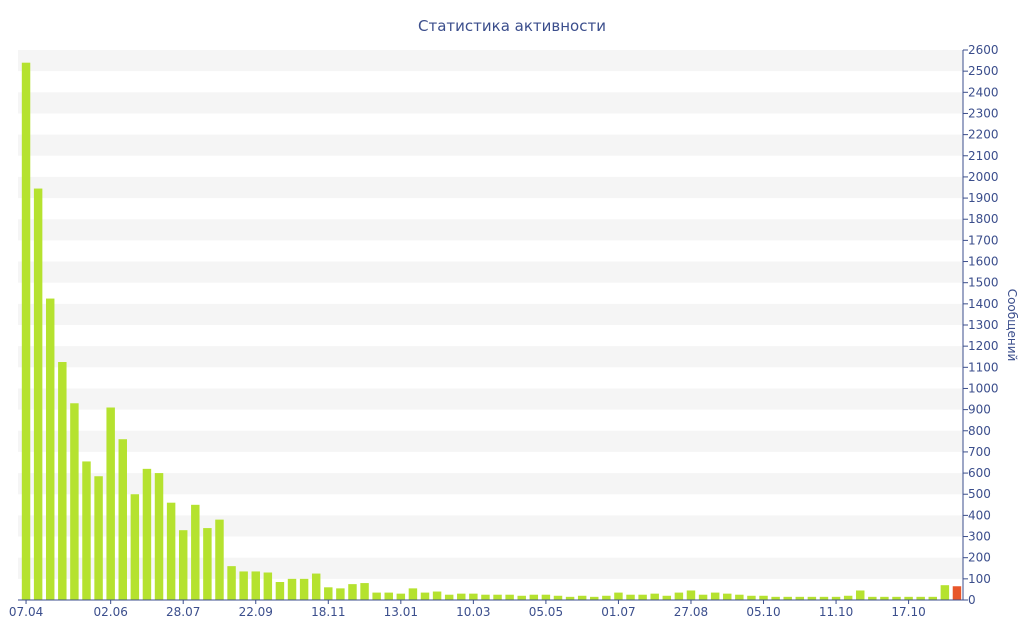 The width and height of the screenshot is (1024, 640). I want to click on y-tick-label: 300, so click(979, 537).